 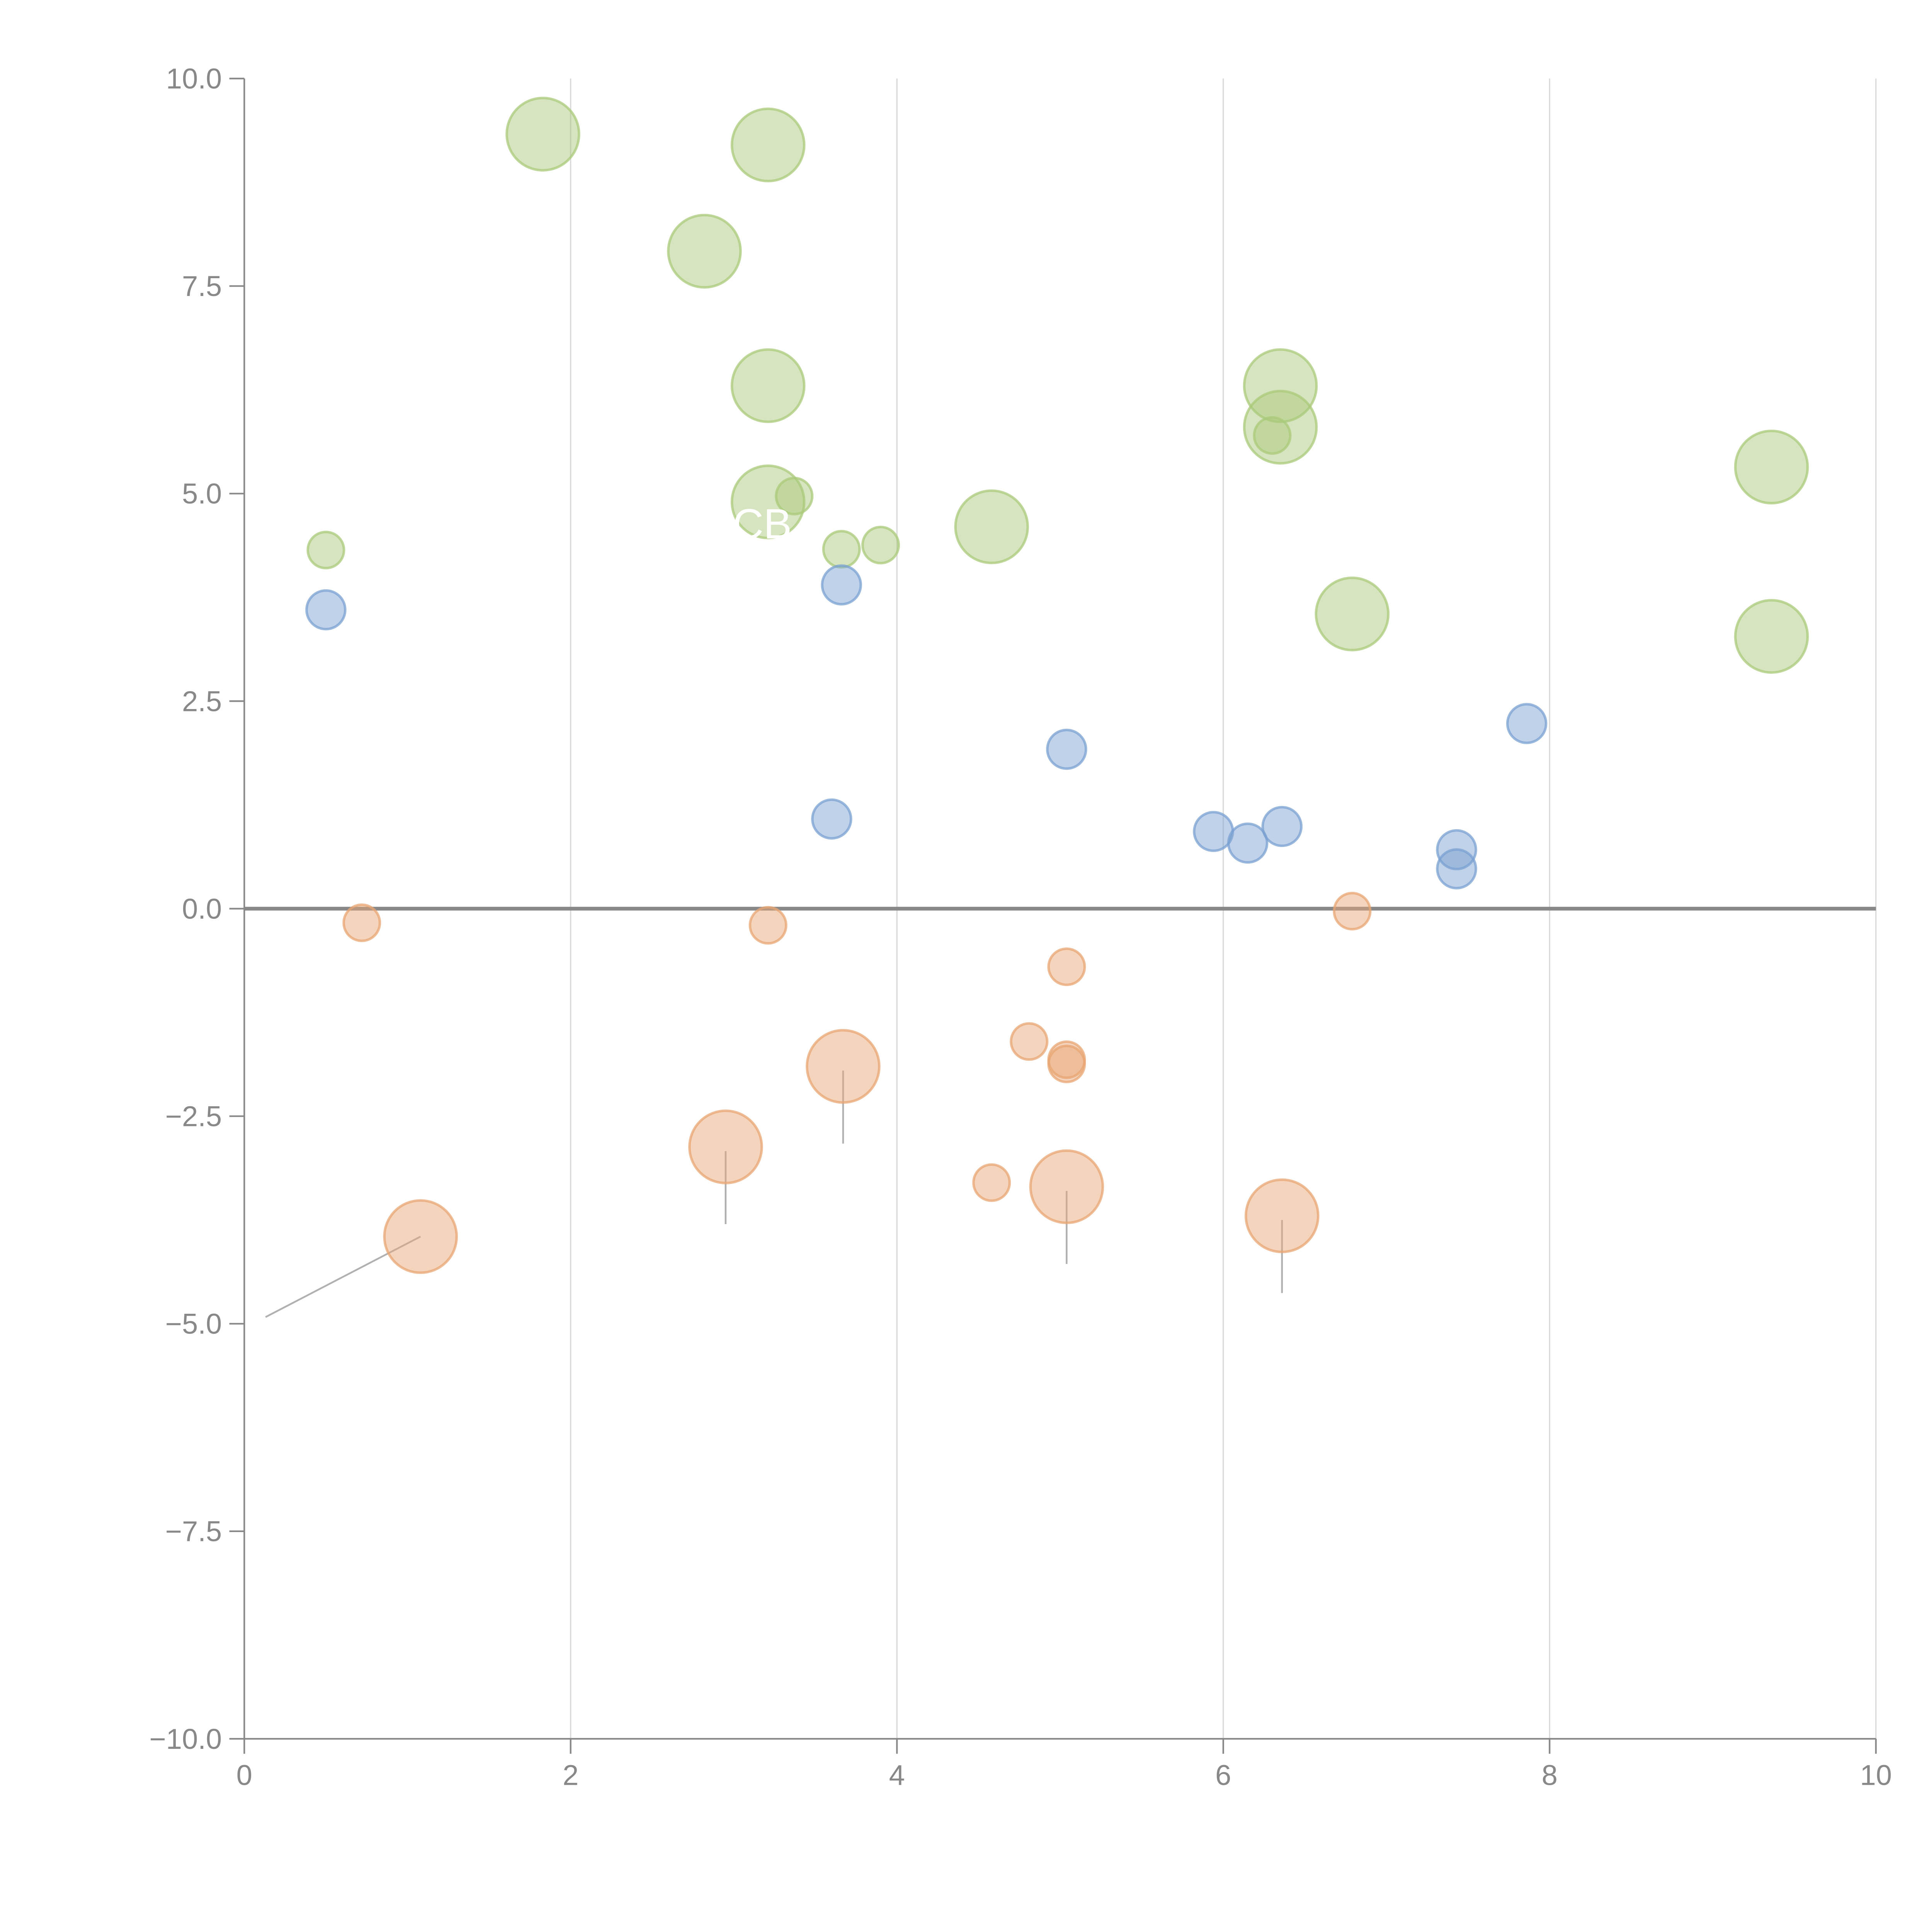 I want to click on x-tick-label: 4, so click(x=897, y=1775).